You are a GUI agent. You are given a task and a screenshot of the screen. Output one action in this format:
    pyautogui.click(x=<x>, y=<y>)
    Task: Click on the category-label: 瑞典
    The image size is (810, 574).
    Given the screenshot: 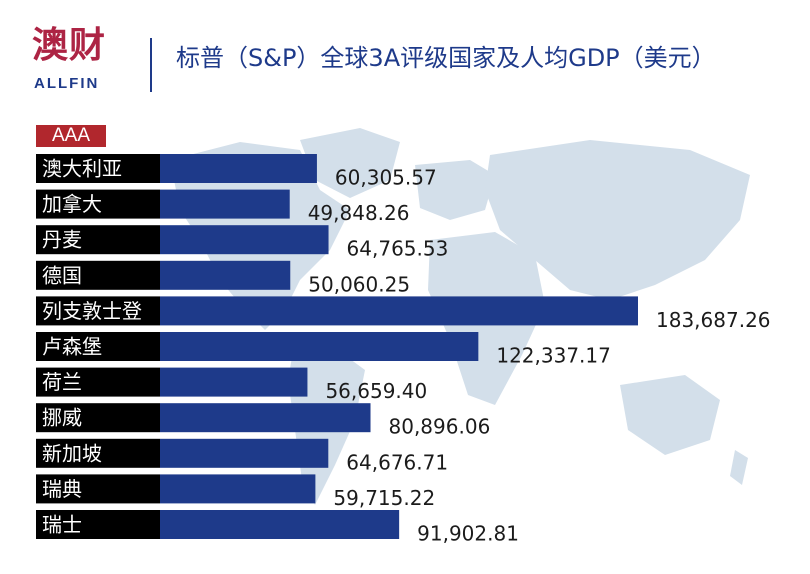 What is the action you would take?
    pyautogui.click(x=62, y=489)
    